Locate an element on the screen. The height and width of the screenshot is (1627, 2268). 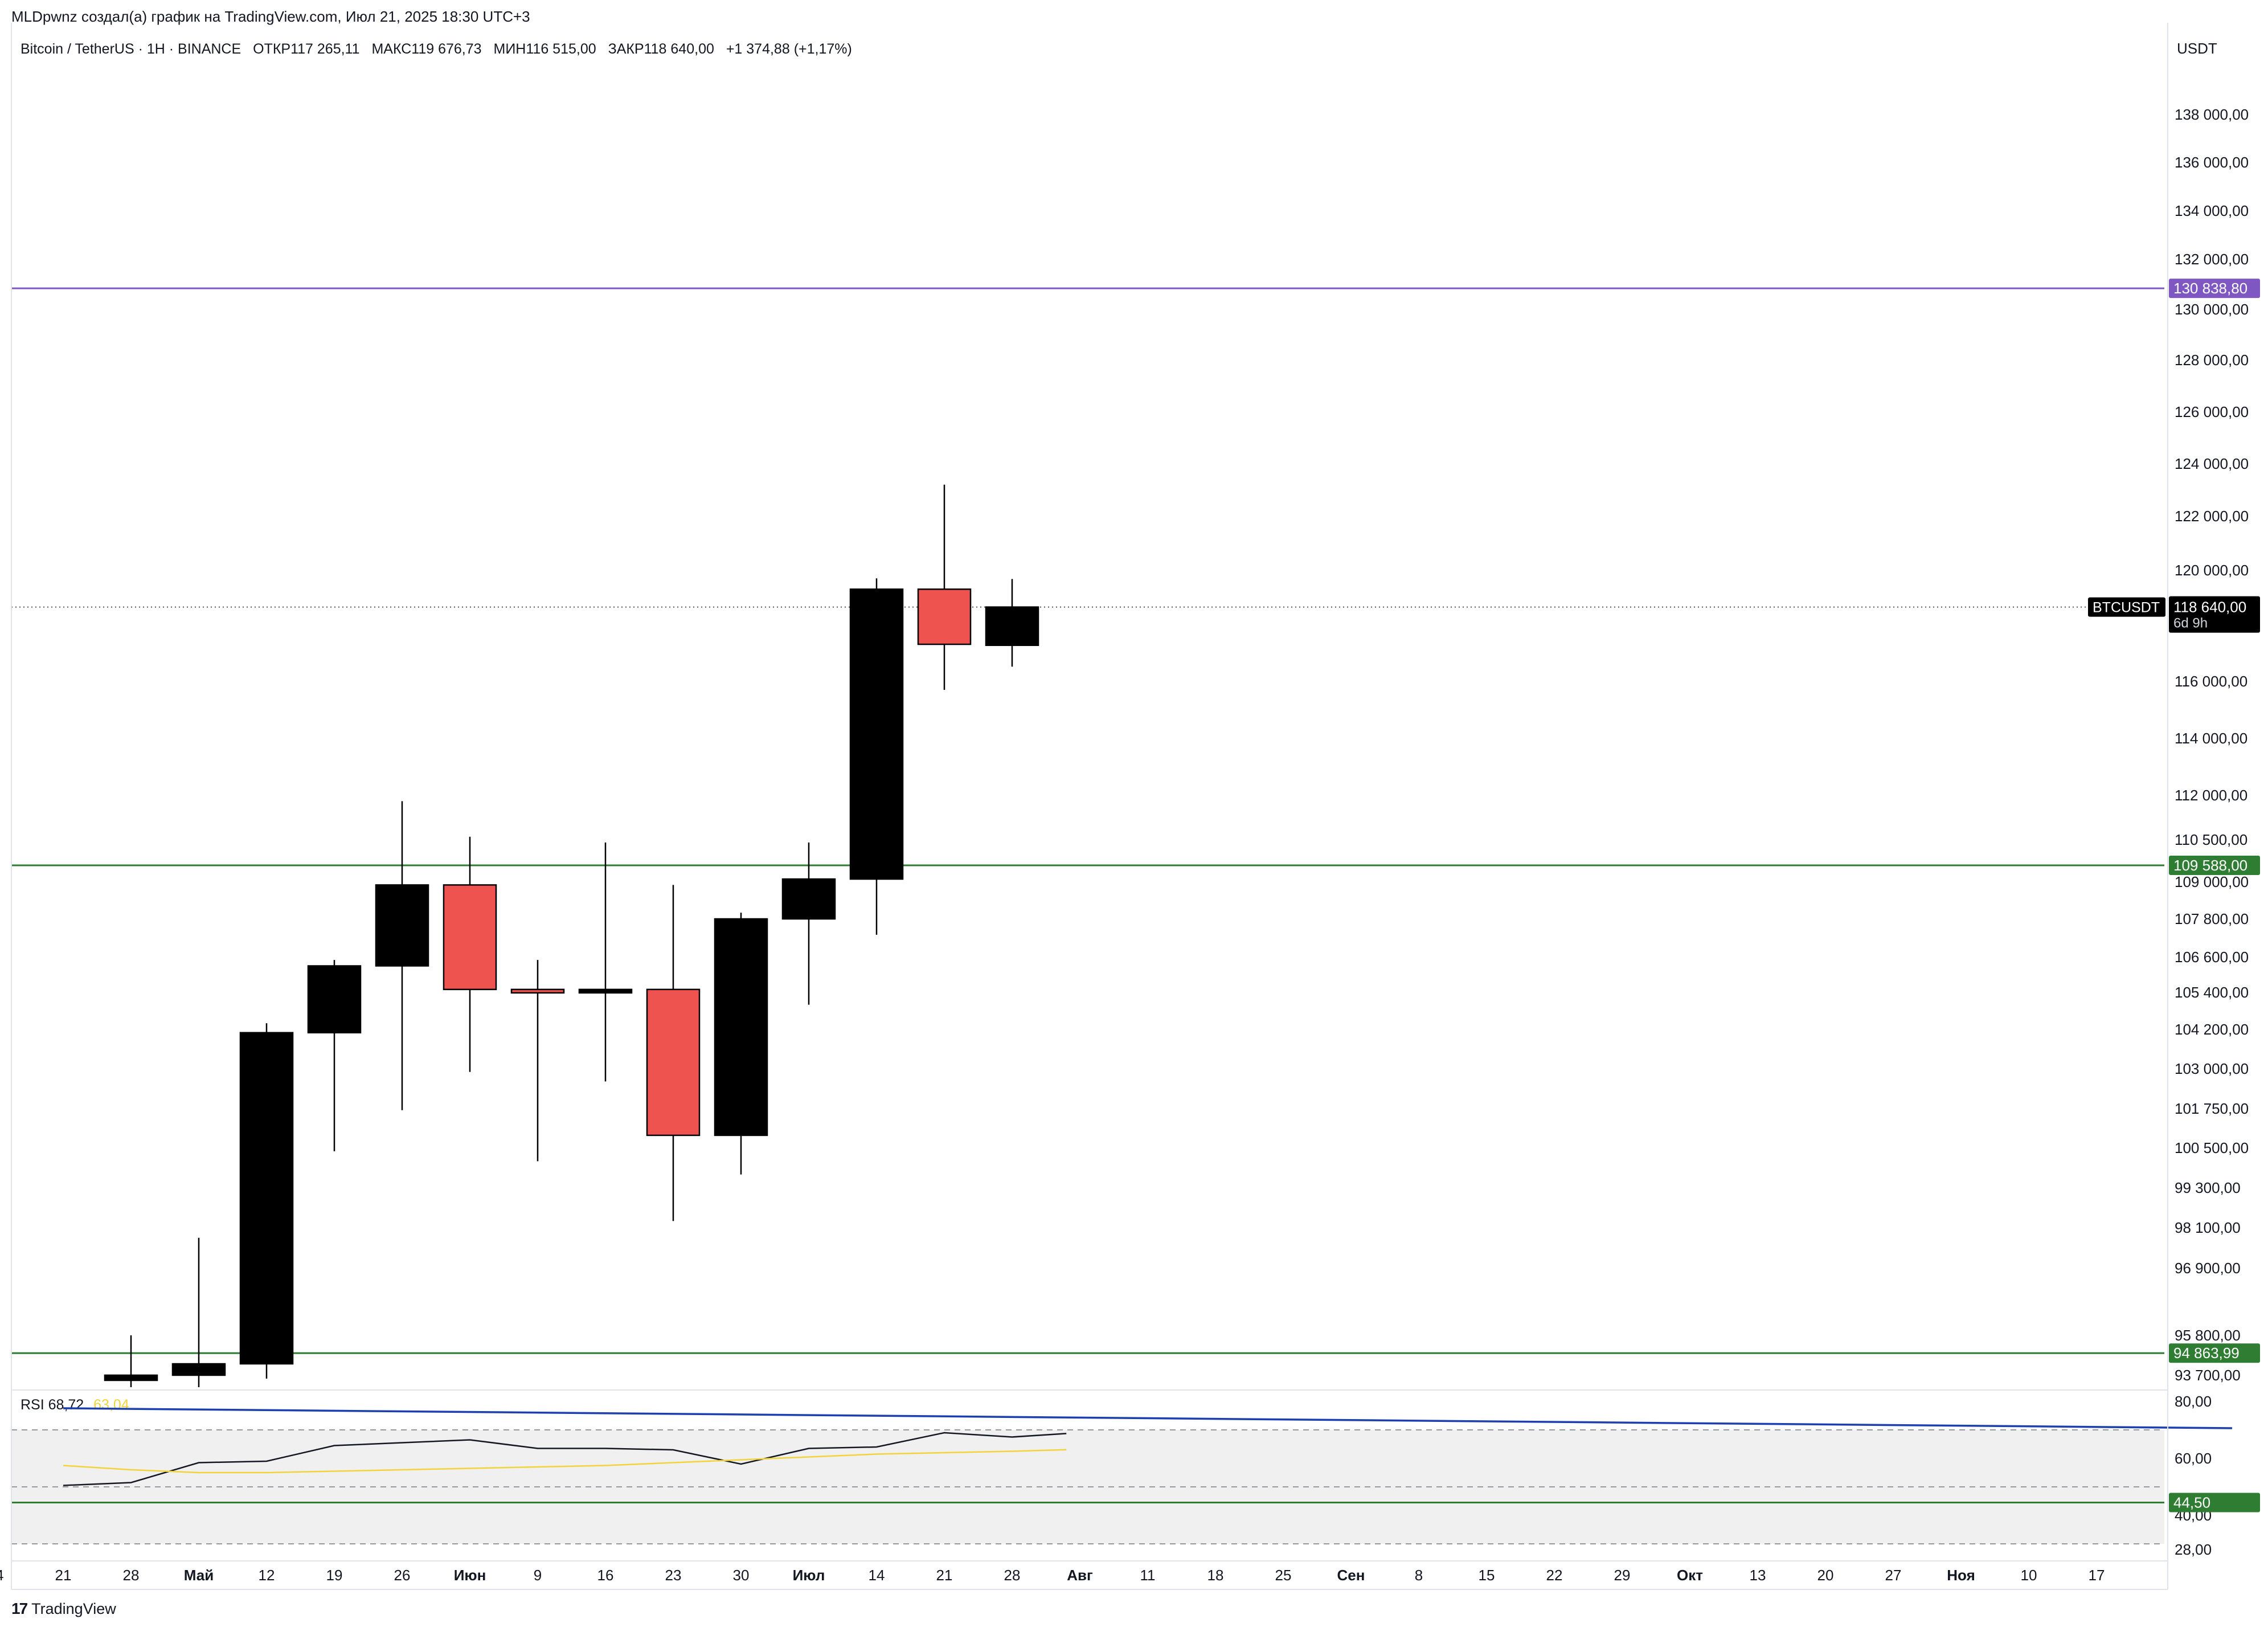
price-tick-label: 112 000,00 is located at coordinates (2211, 795).